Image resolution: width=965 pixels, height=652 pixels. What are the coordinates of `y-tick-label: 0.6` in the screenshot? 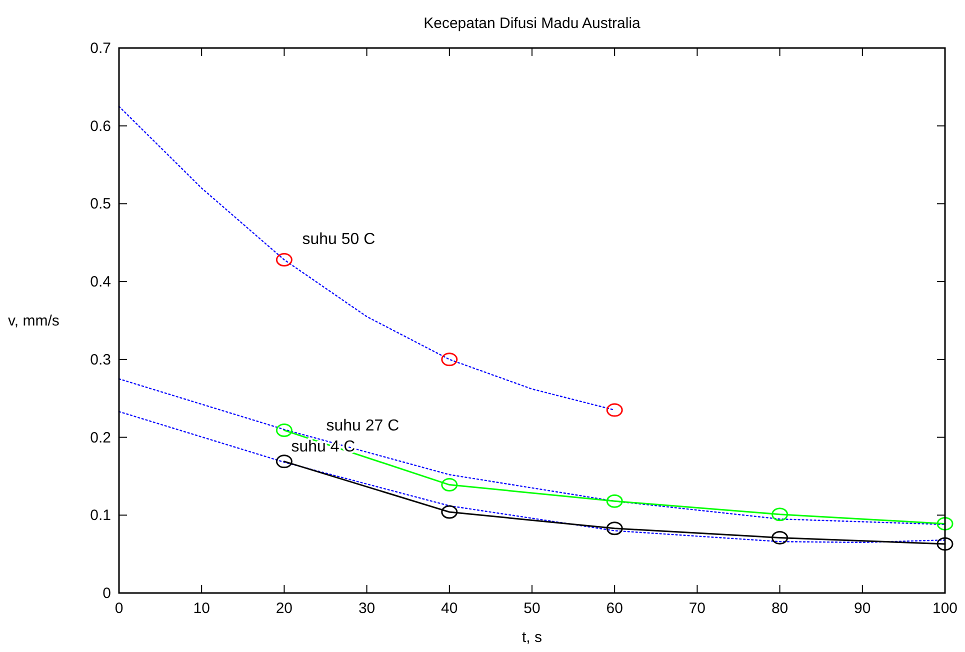 It's located at (100, 126).